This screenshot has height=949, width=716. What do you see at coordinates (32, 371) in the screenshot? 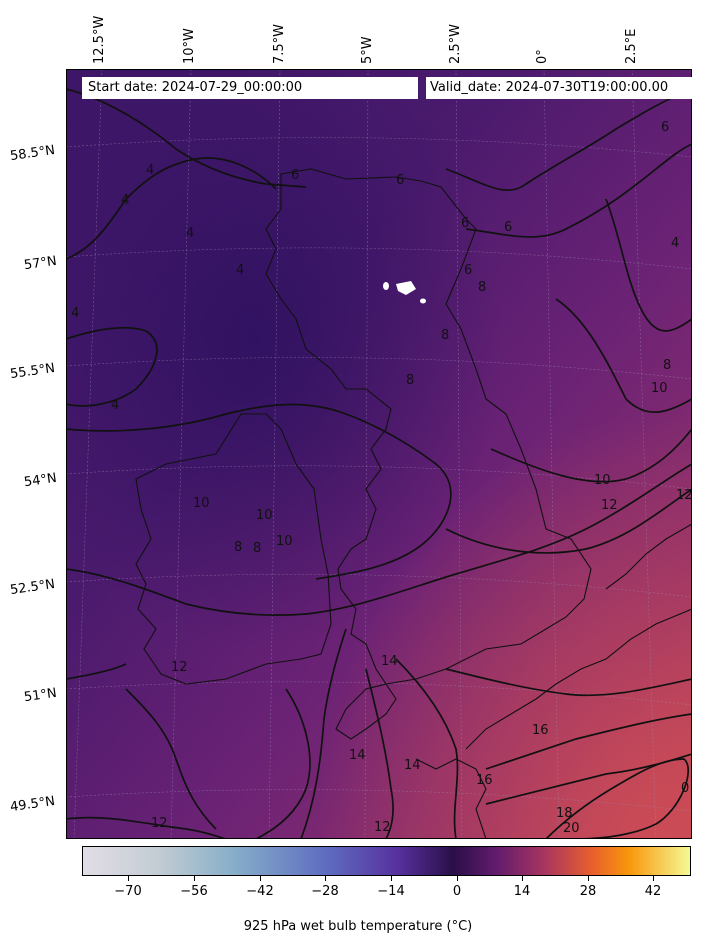
I see `lat-label-55.5n: 55.5°N` at bounding box center [32, 371].